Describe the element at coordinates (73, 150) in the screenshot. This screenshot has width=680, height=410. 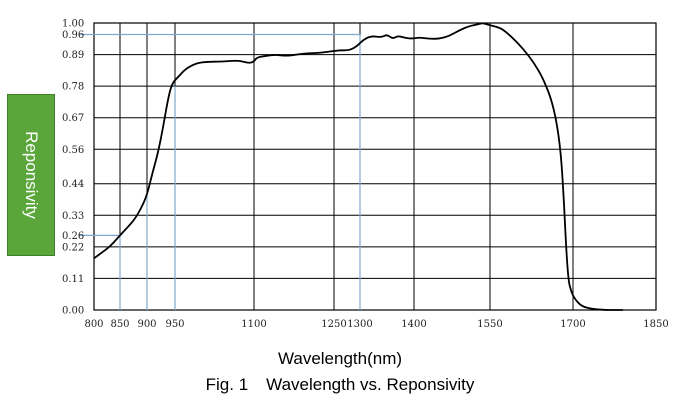
I see `y-tick-label-0_56: 0.56` at that location.